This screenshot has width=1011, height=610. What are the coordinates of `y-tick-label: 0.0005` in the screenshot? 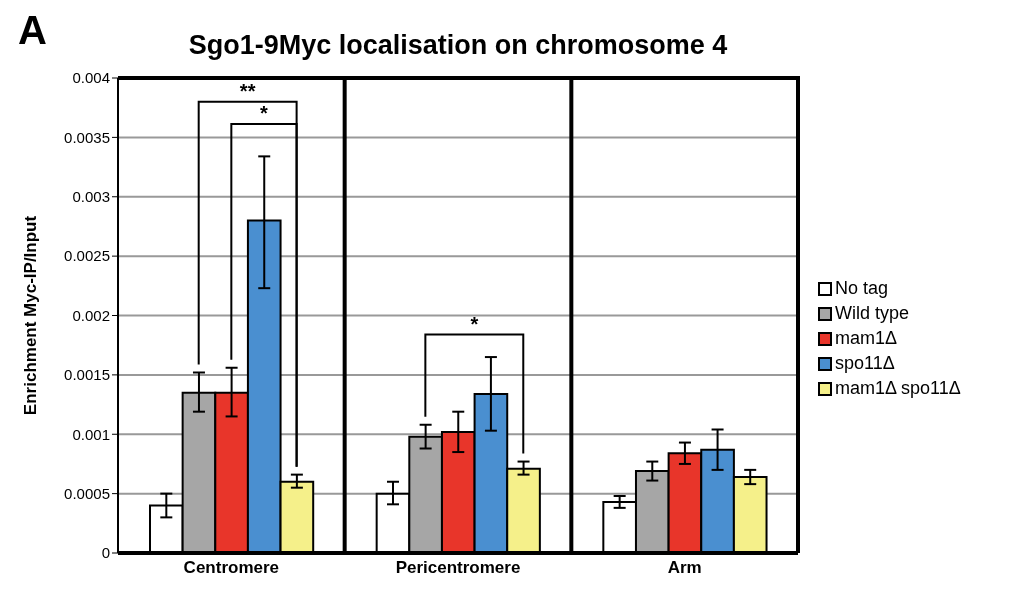 It's located at (87, 493).